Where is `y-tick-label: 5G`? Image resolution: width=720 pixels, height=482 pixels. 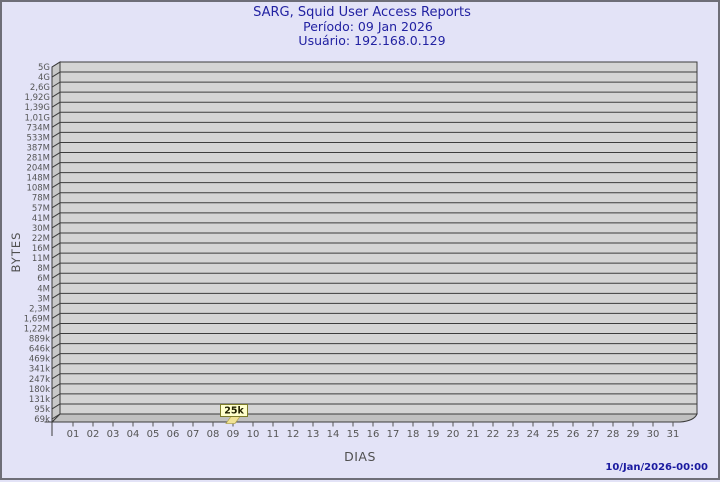
y-tick-label: 5G is located at coordinates (44, 68).